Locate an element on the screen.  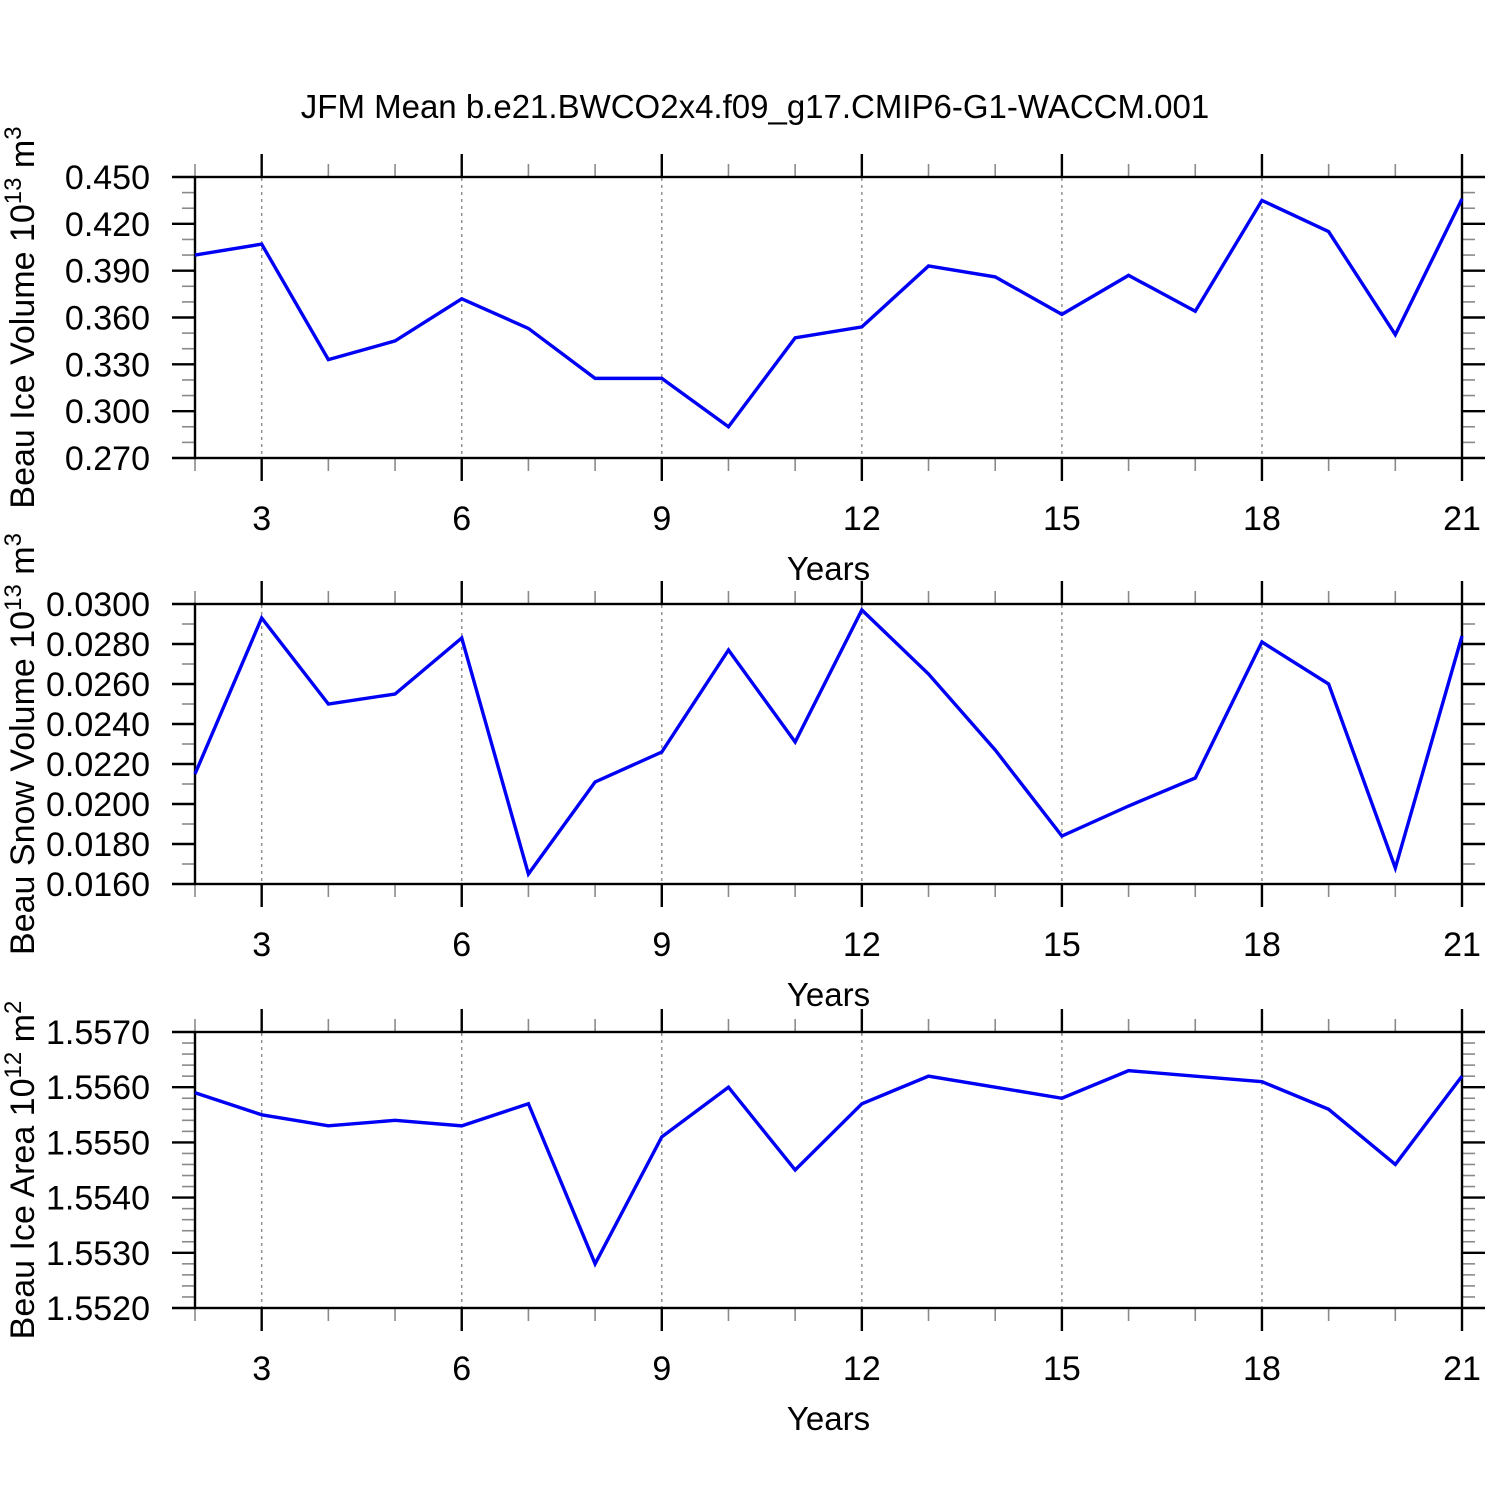
y-tick-label: 0.0220 is located at coordinates (98, 765).